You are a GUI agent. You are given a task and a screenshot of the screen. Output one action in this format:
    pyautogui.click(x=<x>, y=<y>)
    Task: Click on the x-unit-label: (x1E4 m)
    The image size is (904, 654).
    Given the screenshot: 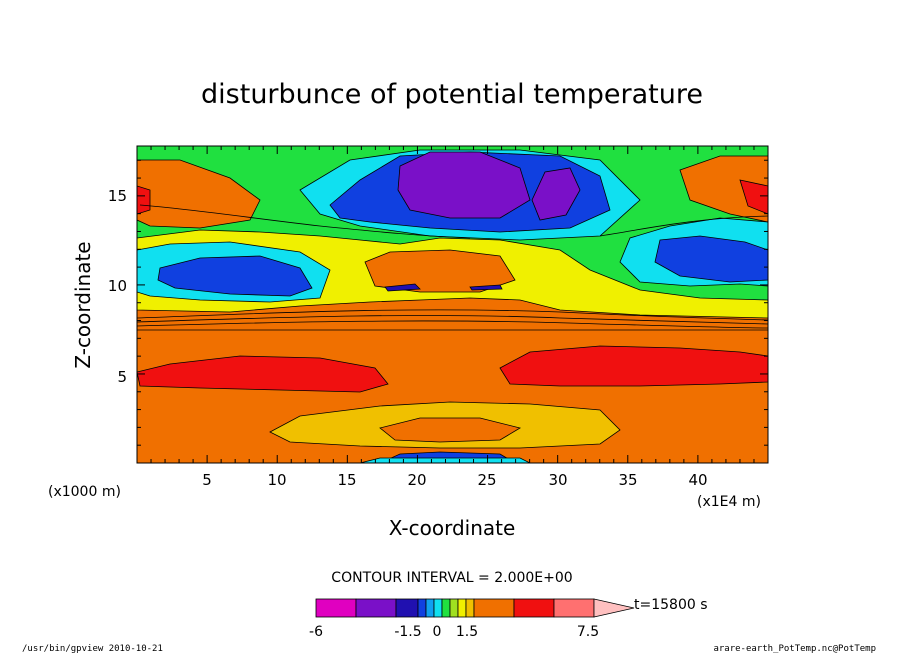 What is the action you would take?
    pyautogui.click(x=729, y=502)
    